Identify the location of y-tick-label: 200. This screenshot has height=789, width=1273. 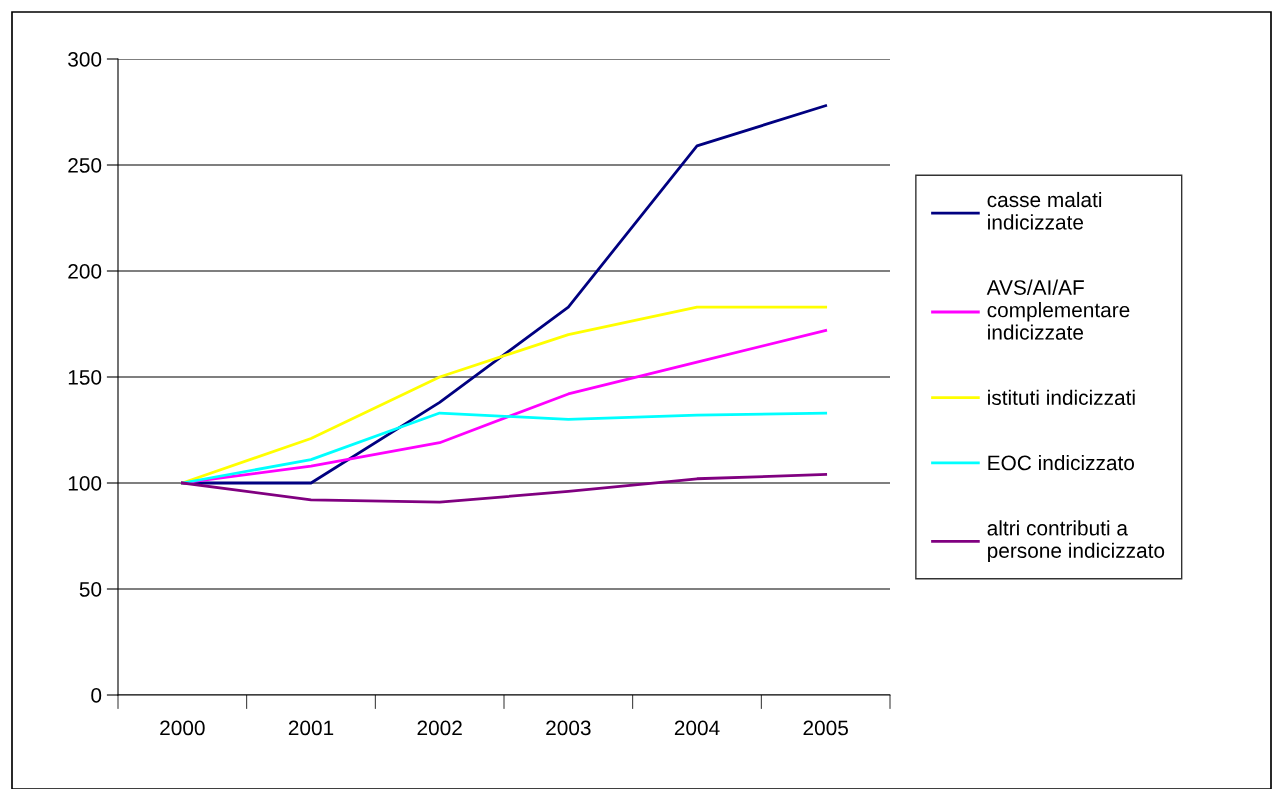
(85, 271).